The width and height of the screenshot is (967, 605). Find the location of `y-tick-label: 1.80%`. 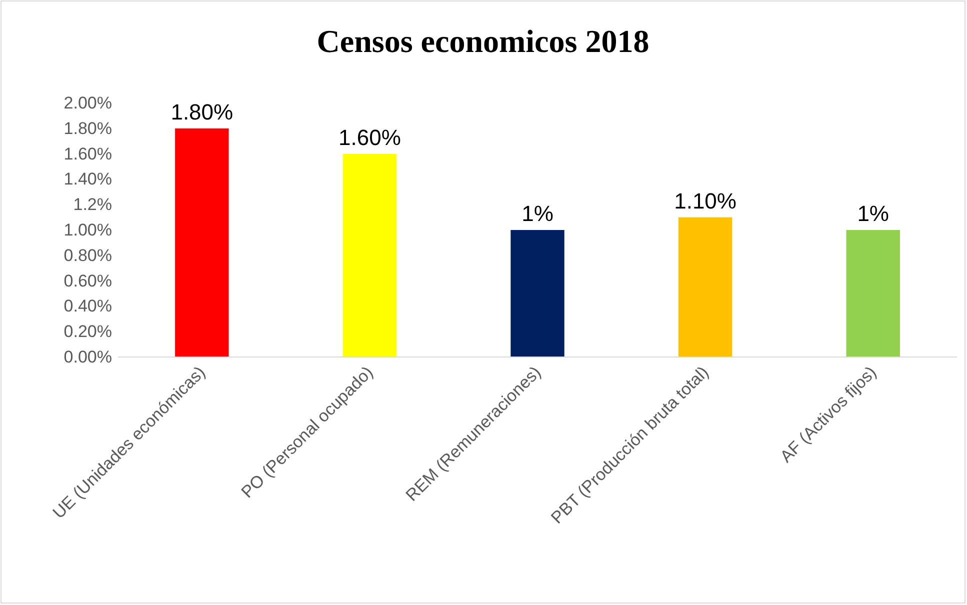

y-tick-label: 1.80% is located at coordinates (88, 128).